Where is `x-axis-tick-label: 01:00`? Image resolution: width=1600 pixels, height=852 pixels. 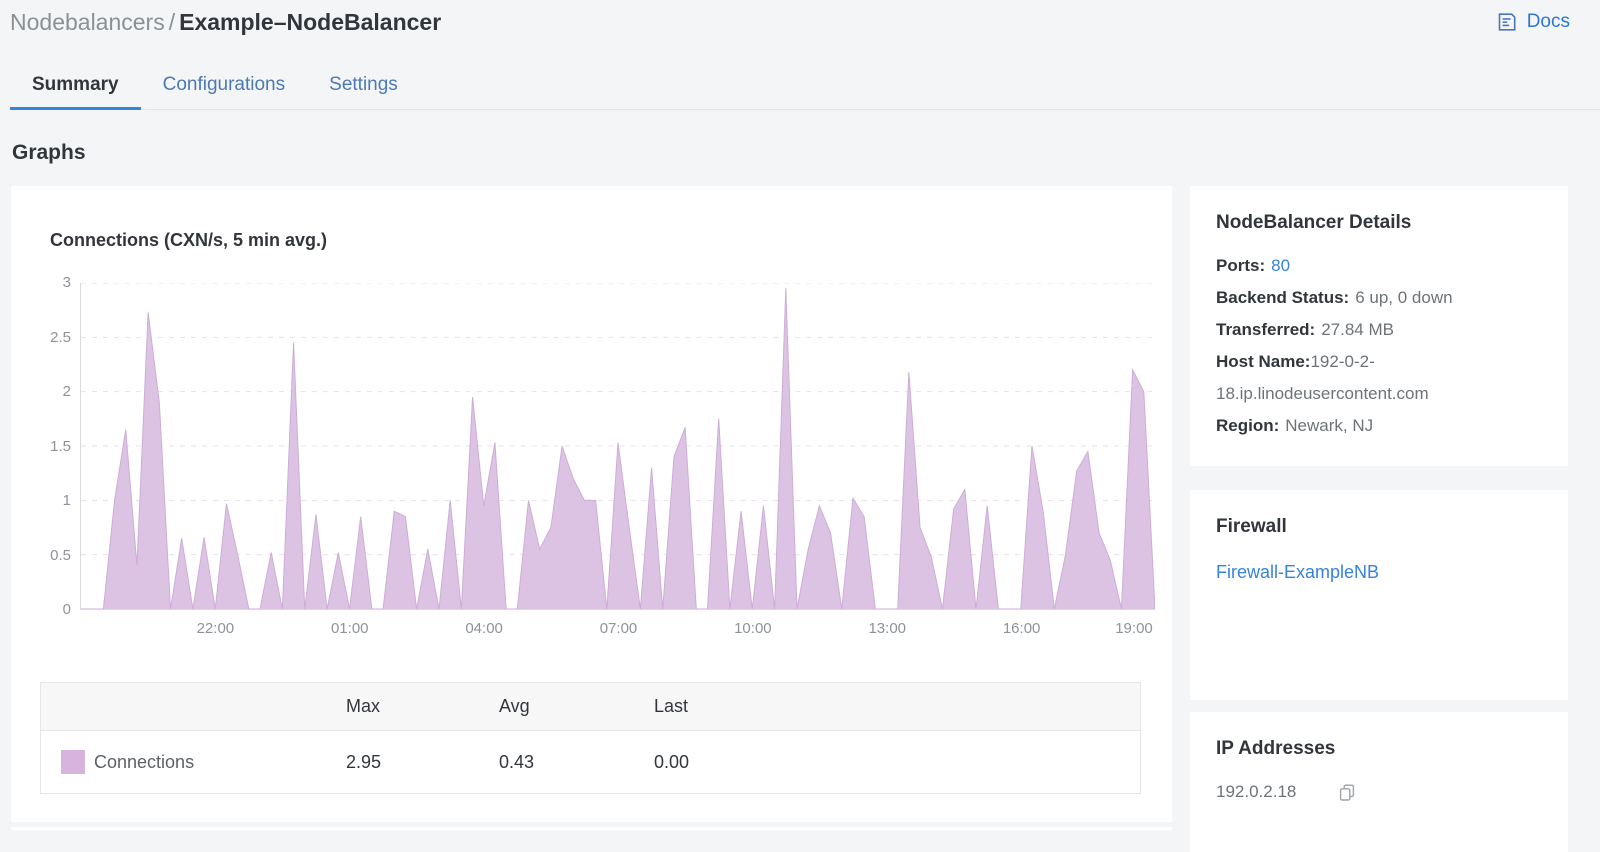
x-axis-tick-label: 01:00 is located at coordinates (349, 628).